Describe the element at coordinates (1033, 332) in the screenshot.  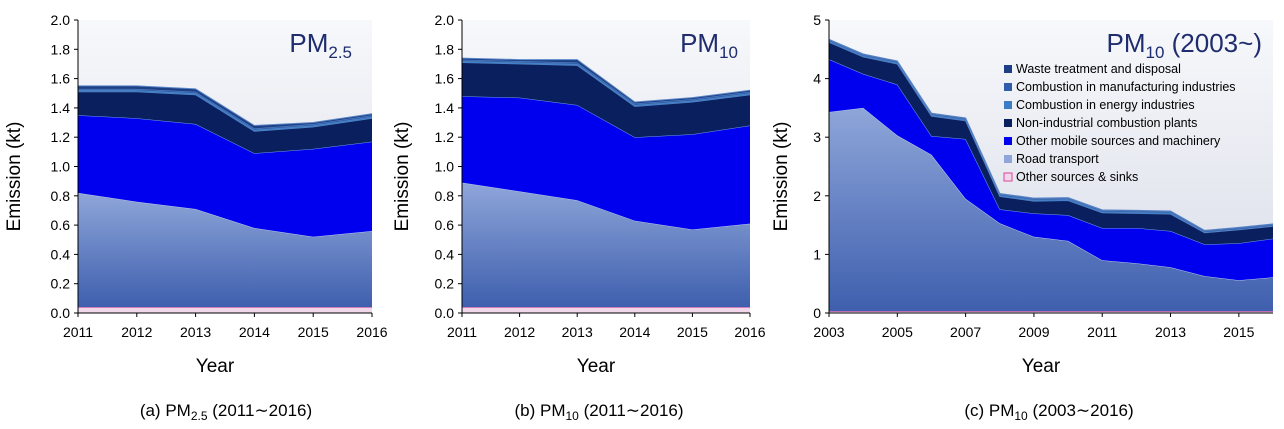
I see `x-tick-label: 2009` at that location.